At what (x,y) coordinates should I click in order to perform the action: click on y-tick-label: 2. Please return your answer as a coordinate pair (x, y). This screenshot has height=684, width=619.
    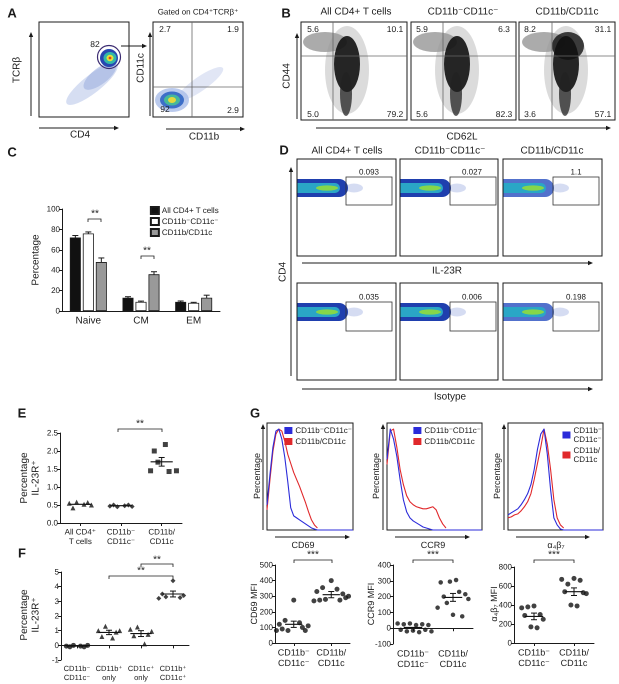
    Looking at the image, I should click on (57, 616).